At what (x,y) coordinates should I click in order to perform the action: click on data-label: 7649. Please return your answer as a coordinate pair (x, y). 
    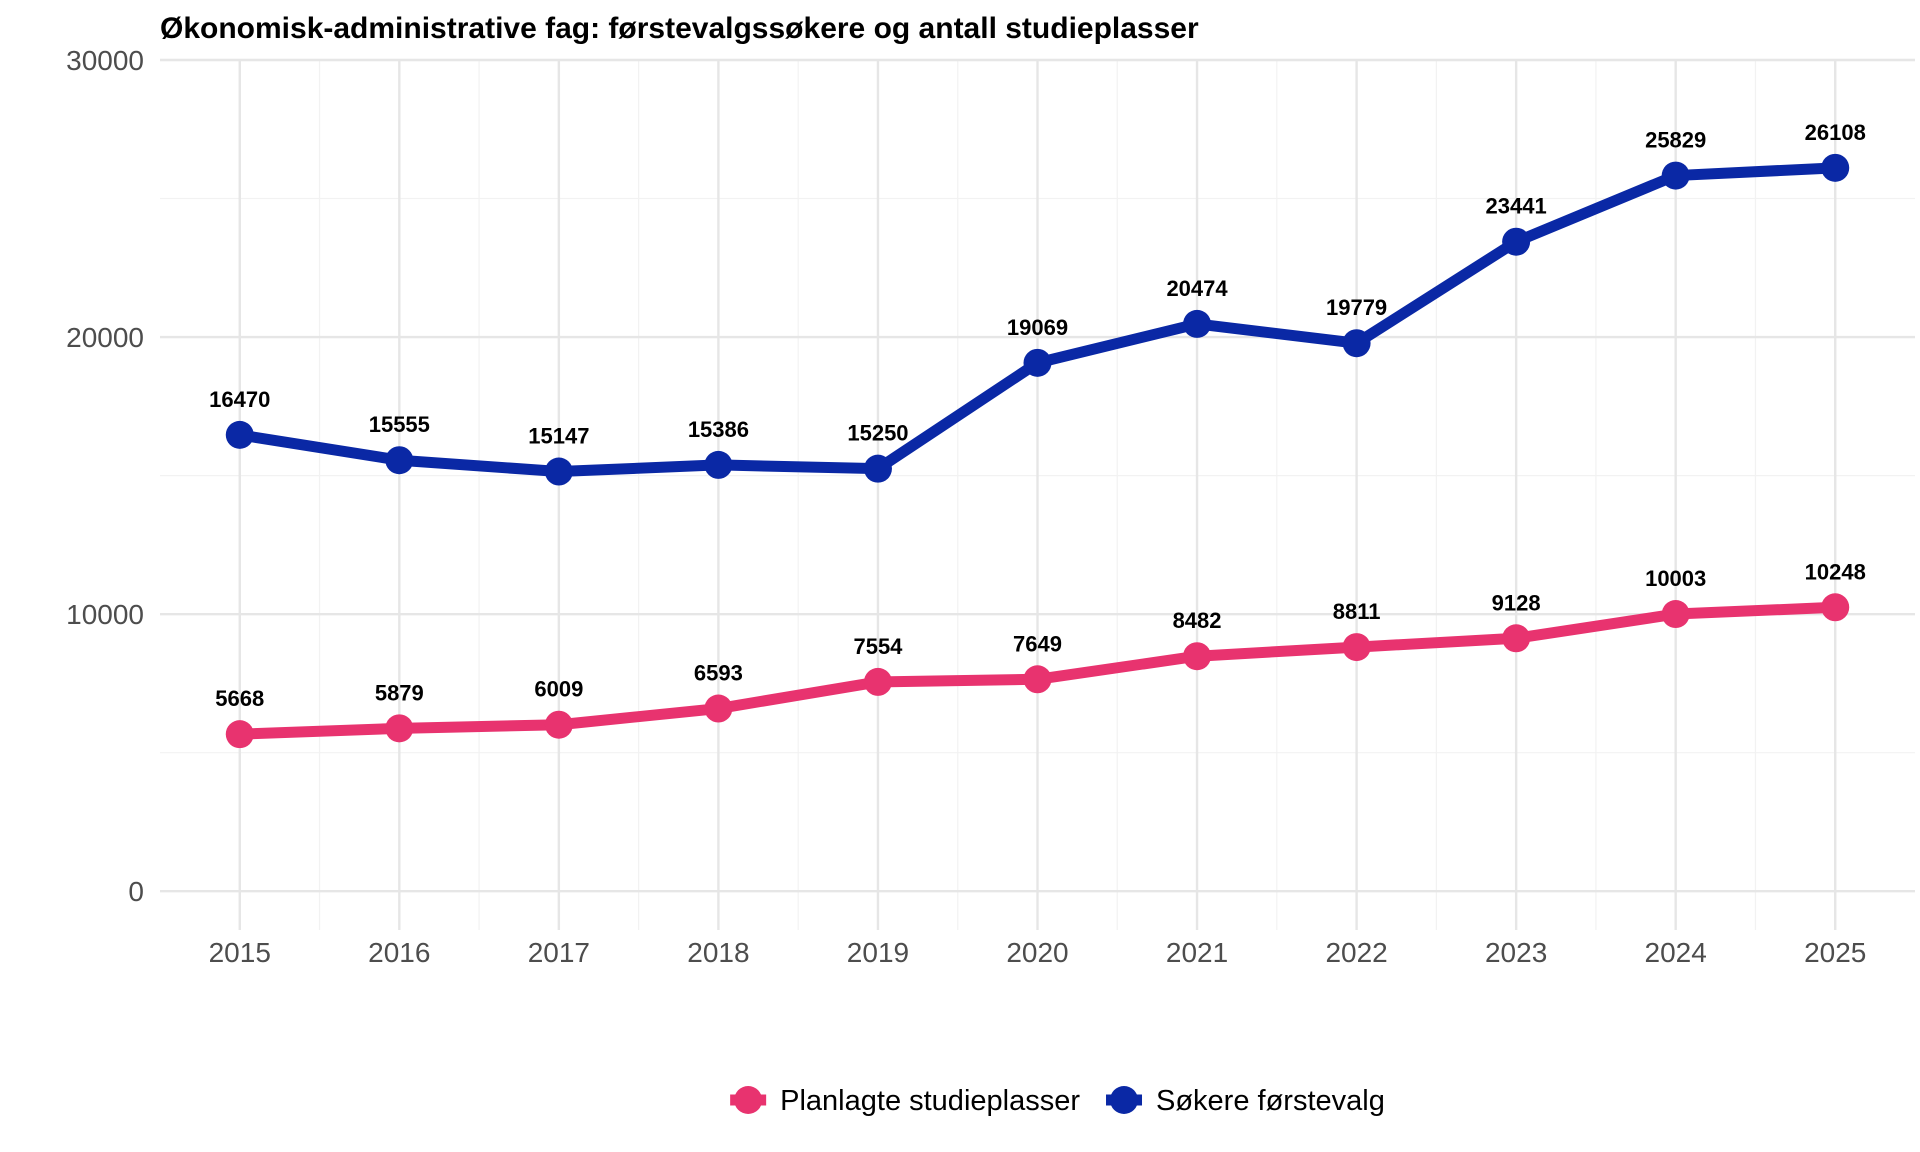
    Looking at the image, I should click on (1037, 643).